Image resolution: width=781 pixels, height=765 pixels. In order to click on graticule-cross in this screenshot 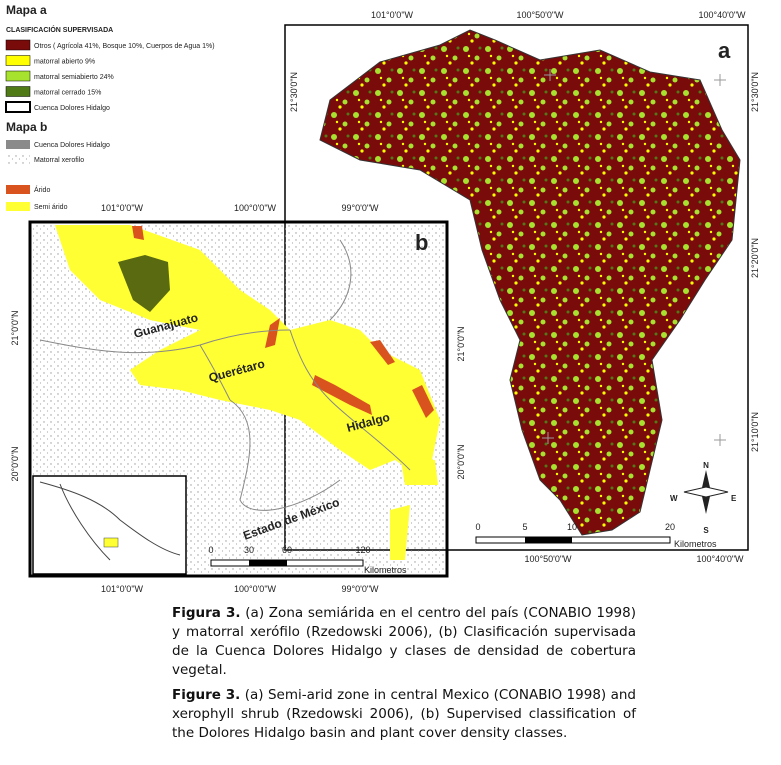, I will do `click(634, 257)`.